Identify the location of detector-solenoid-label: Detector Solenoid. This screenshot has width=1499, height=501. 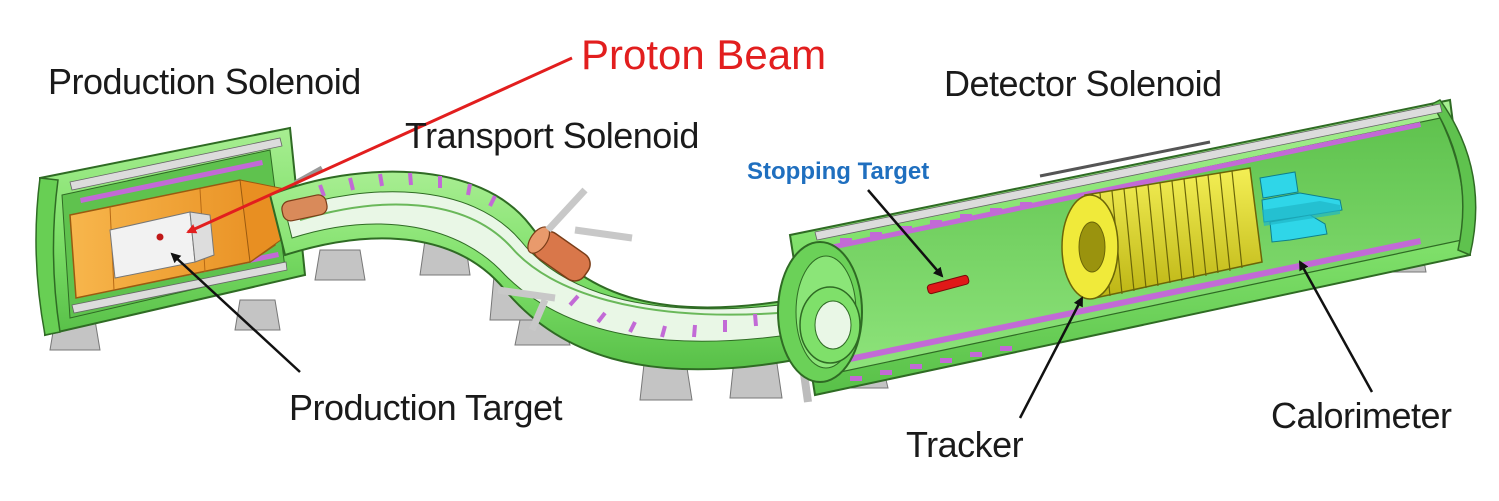
(1083, 83).